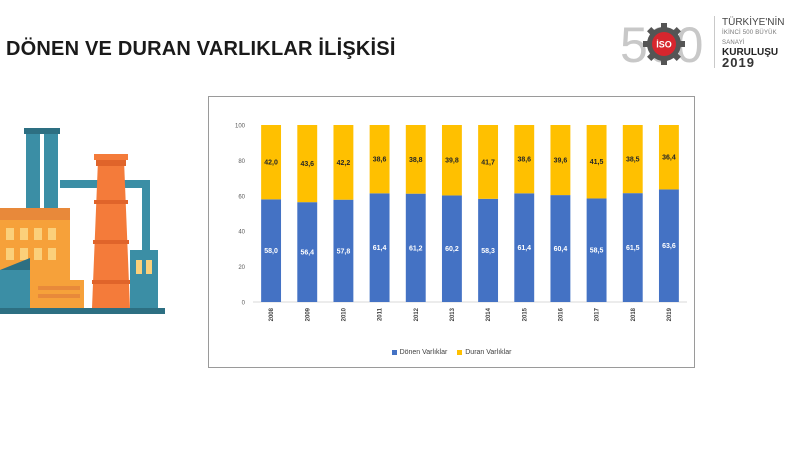  What do you see at coordinates (525, 314) in the screenshot?
I see `x-tick-label: 2015` at bounding box center [525, 314].